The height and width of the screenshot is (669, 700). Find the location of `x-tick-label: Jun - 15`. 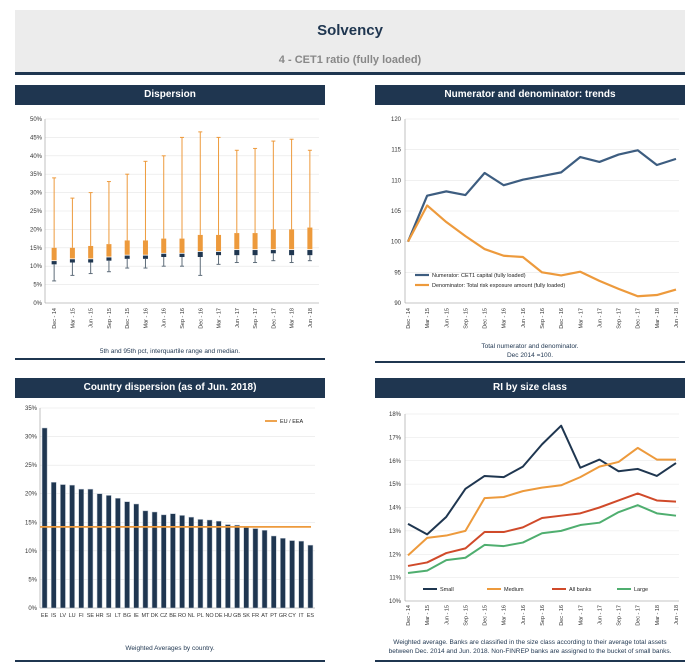

x-tick-label: Jun - 15 is located at coordinates (447, 318).